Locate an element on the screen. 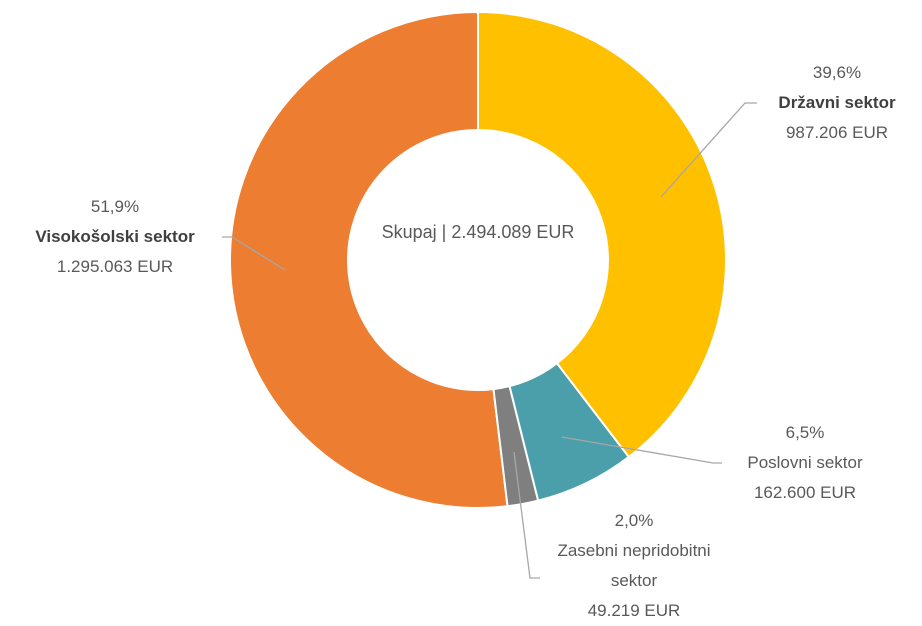  category-label: Poslovni sektor is located at coordinates (805, 462).